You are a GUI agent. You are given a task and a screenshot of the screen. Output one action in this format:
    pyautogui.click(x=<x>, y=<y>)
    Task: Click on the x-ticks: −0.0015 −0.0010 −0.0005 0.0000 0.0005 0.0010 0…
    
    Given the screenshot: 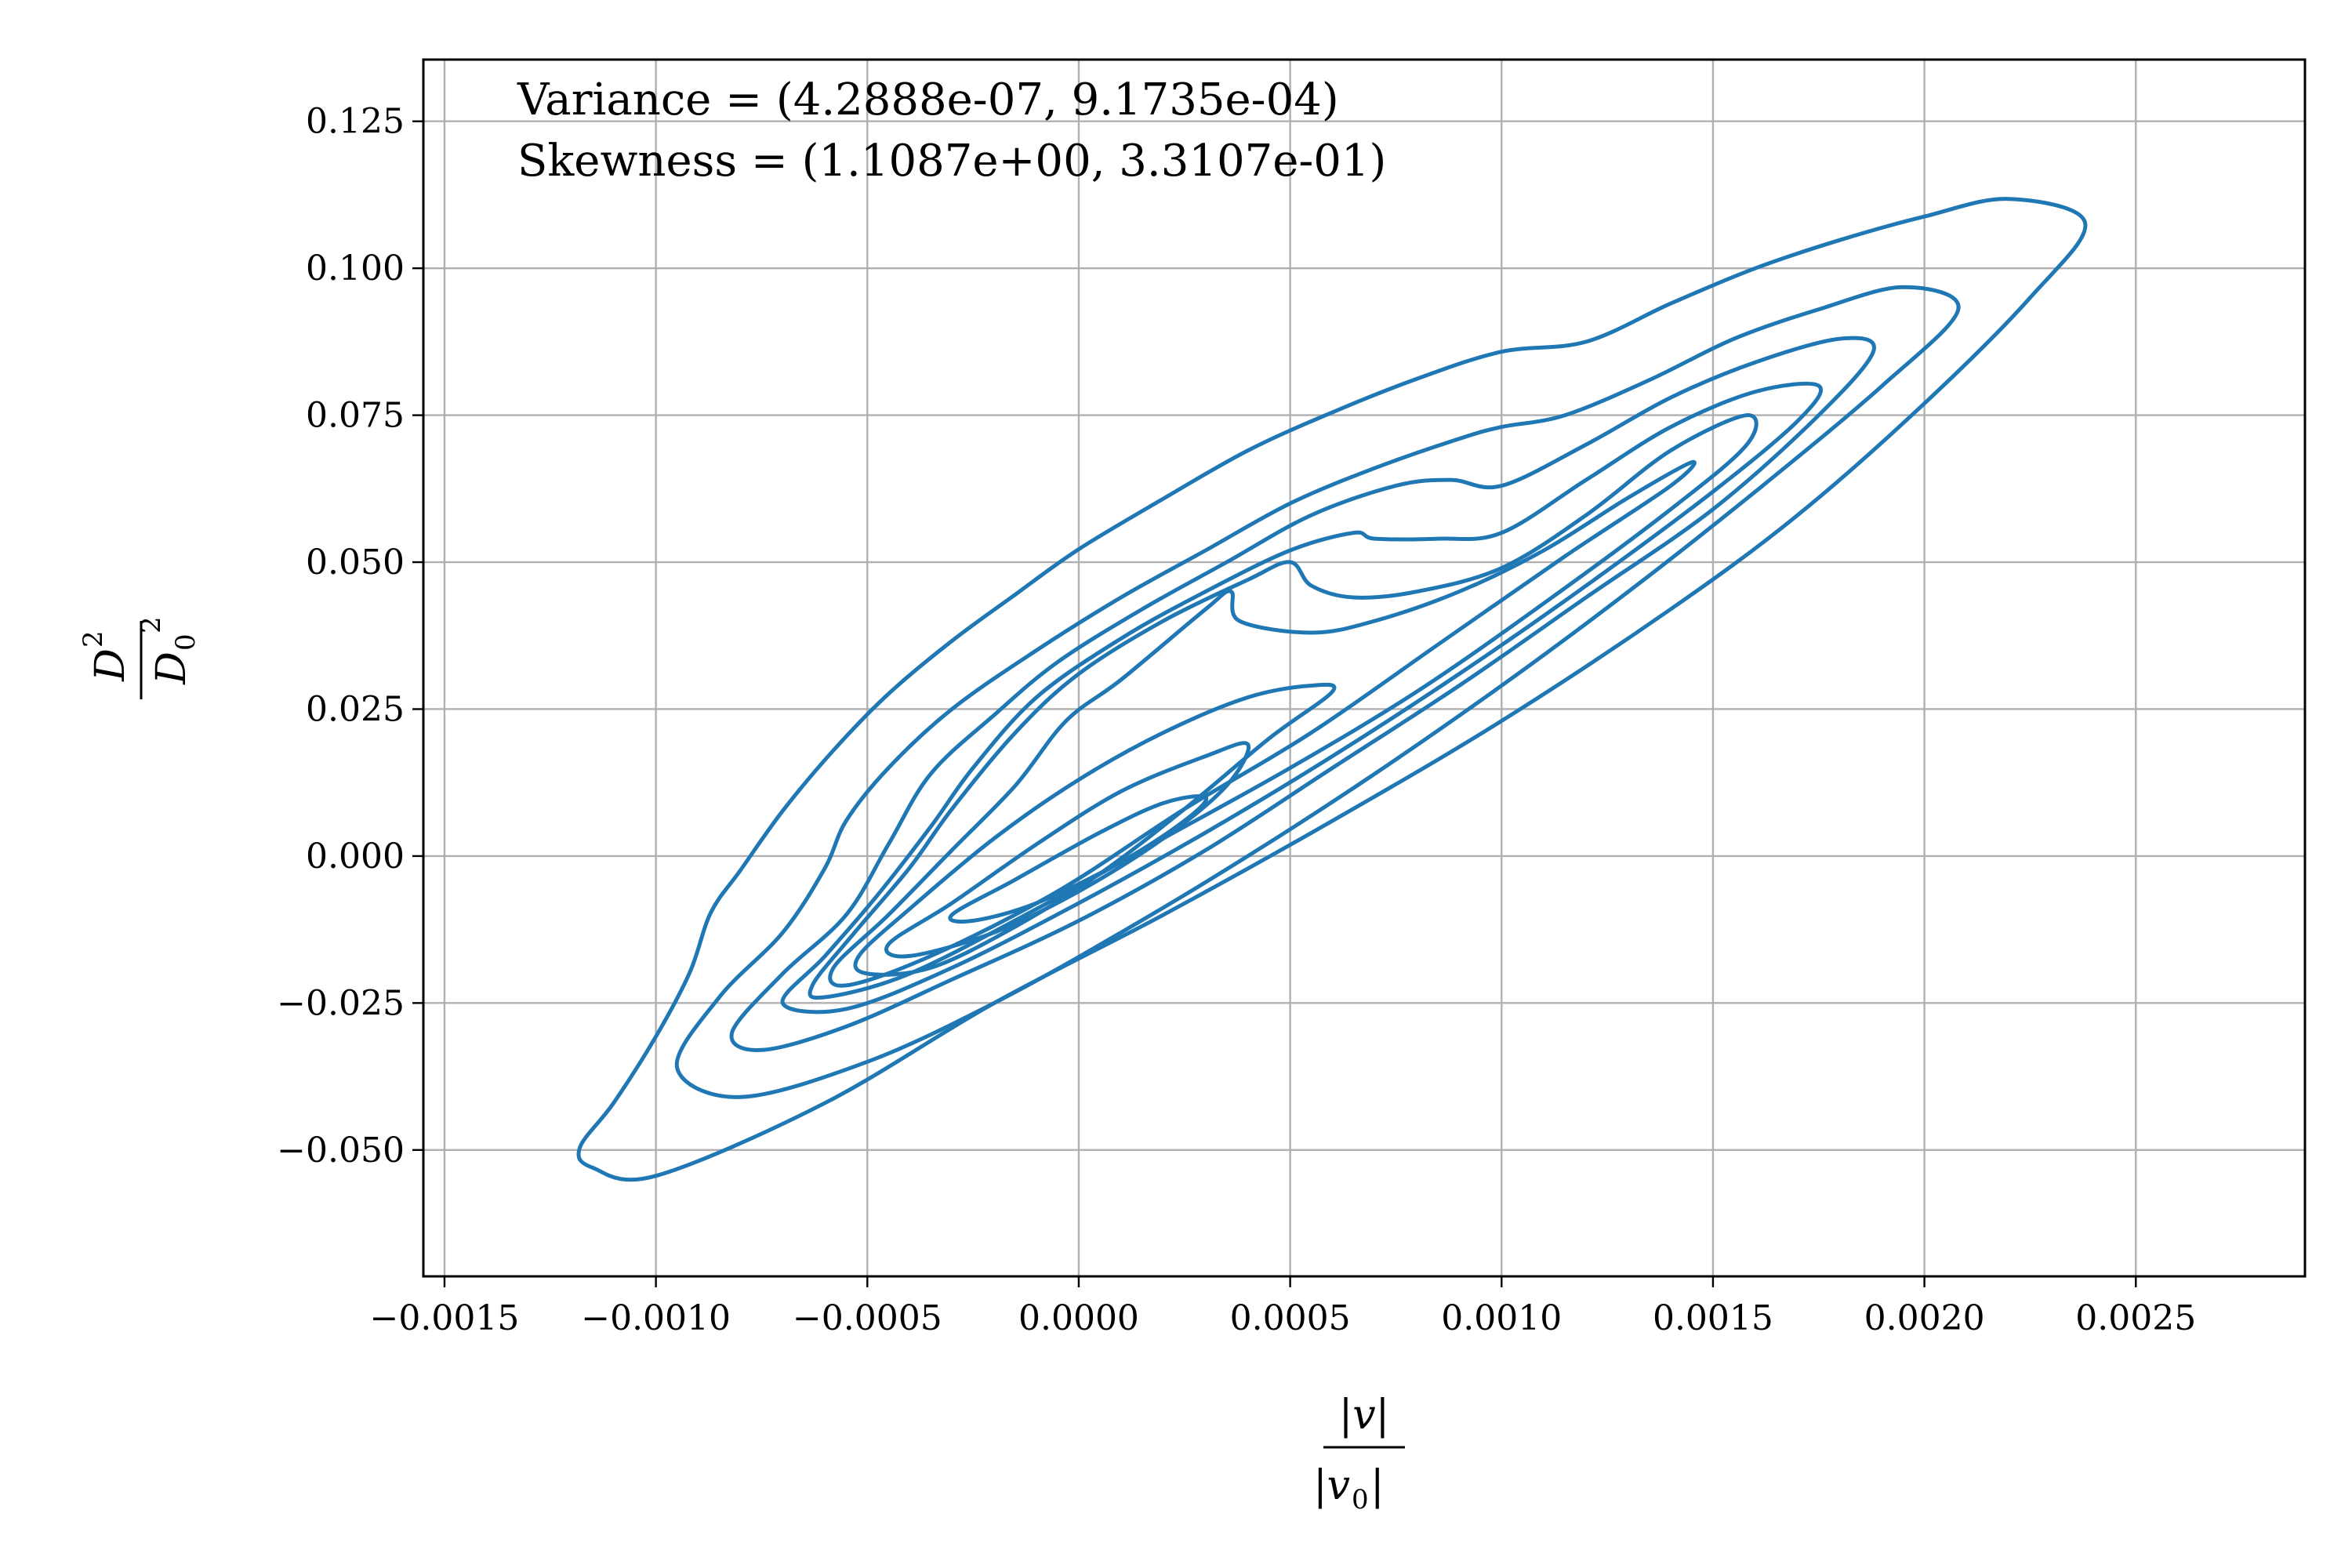 What is the action you would take?
    pyautogui.click(x=1283, y=1307)
    